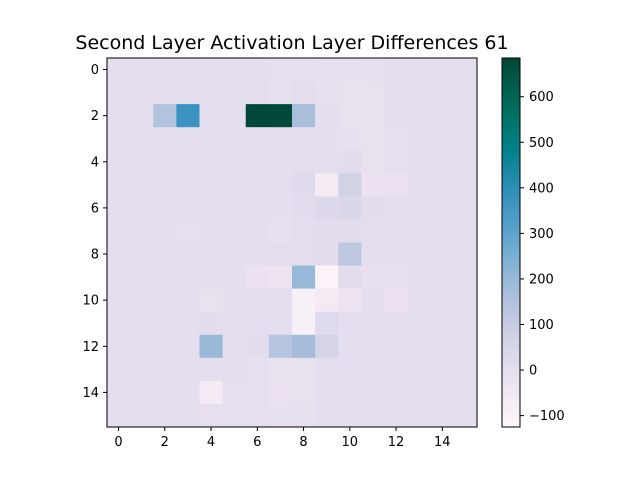 The image size is (640, 480). I want to click on y-tick-label: 8, so click(95, 255).